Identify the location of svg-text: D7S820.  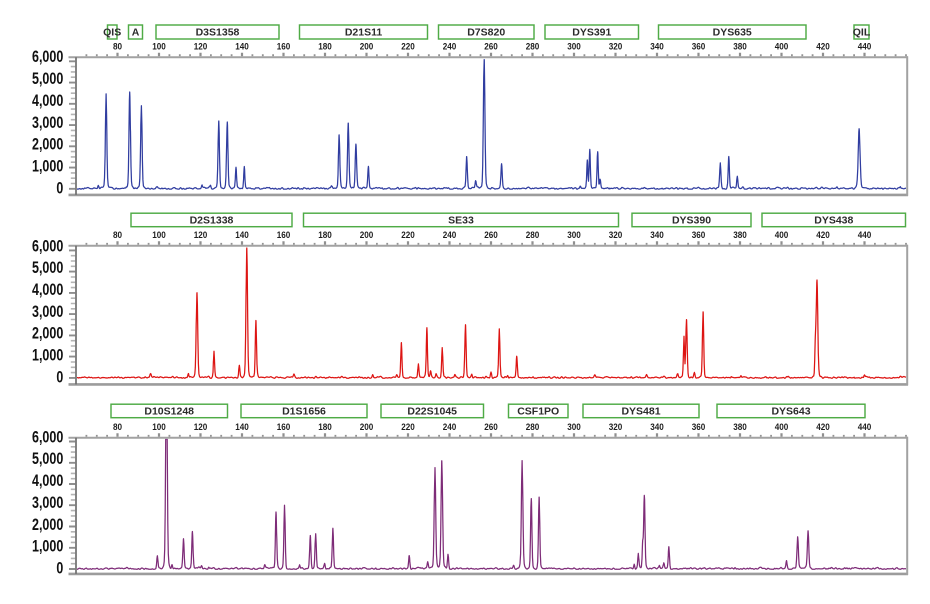
(486, 33).